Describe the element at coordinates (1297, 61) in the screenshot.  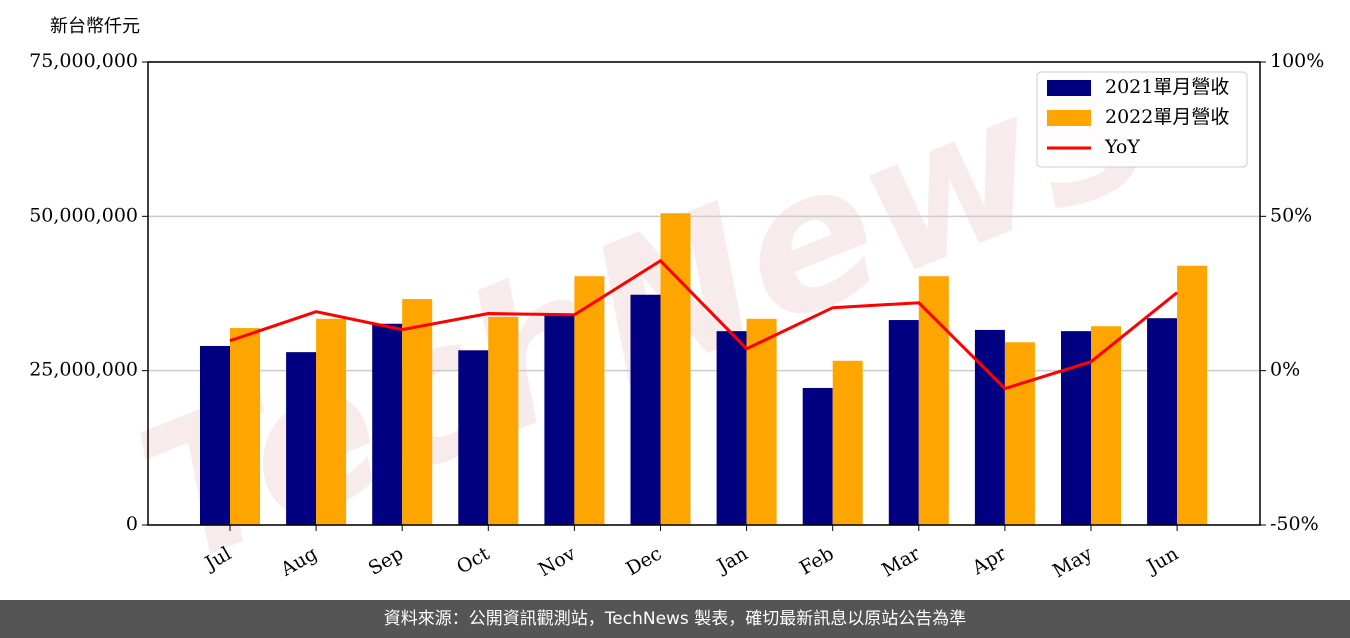
I see `y2-tick-label: 100%` at that location.